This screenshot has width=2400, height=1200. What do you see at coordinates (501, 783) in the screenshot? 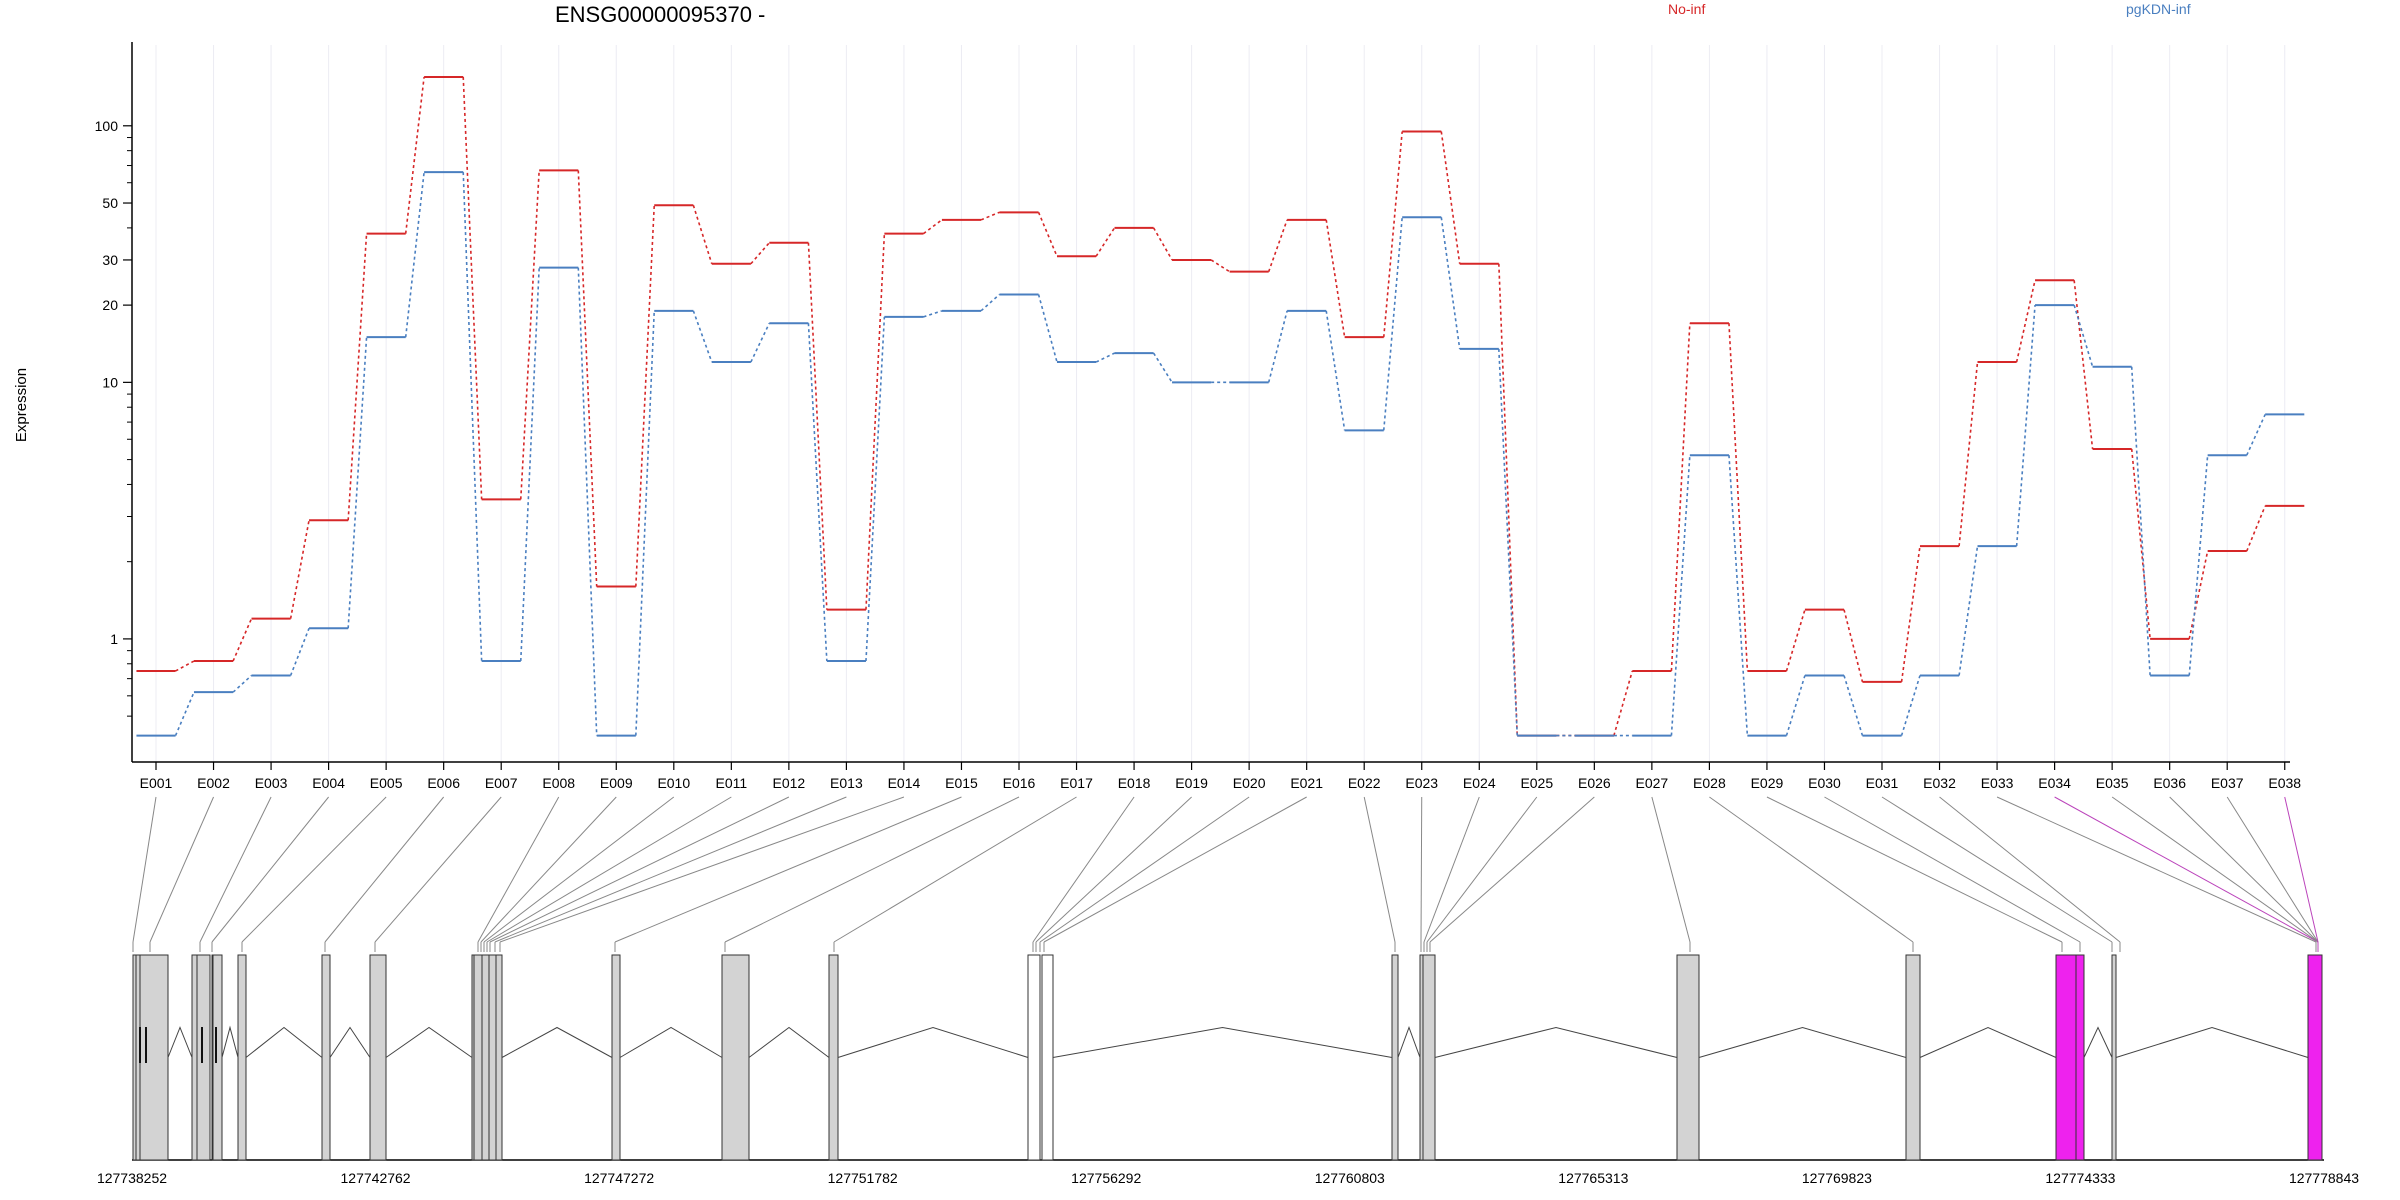
I see `x-tick-label: E007` at bounding box center [501, 783].